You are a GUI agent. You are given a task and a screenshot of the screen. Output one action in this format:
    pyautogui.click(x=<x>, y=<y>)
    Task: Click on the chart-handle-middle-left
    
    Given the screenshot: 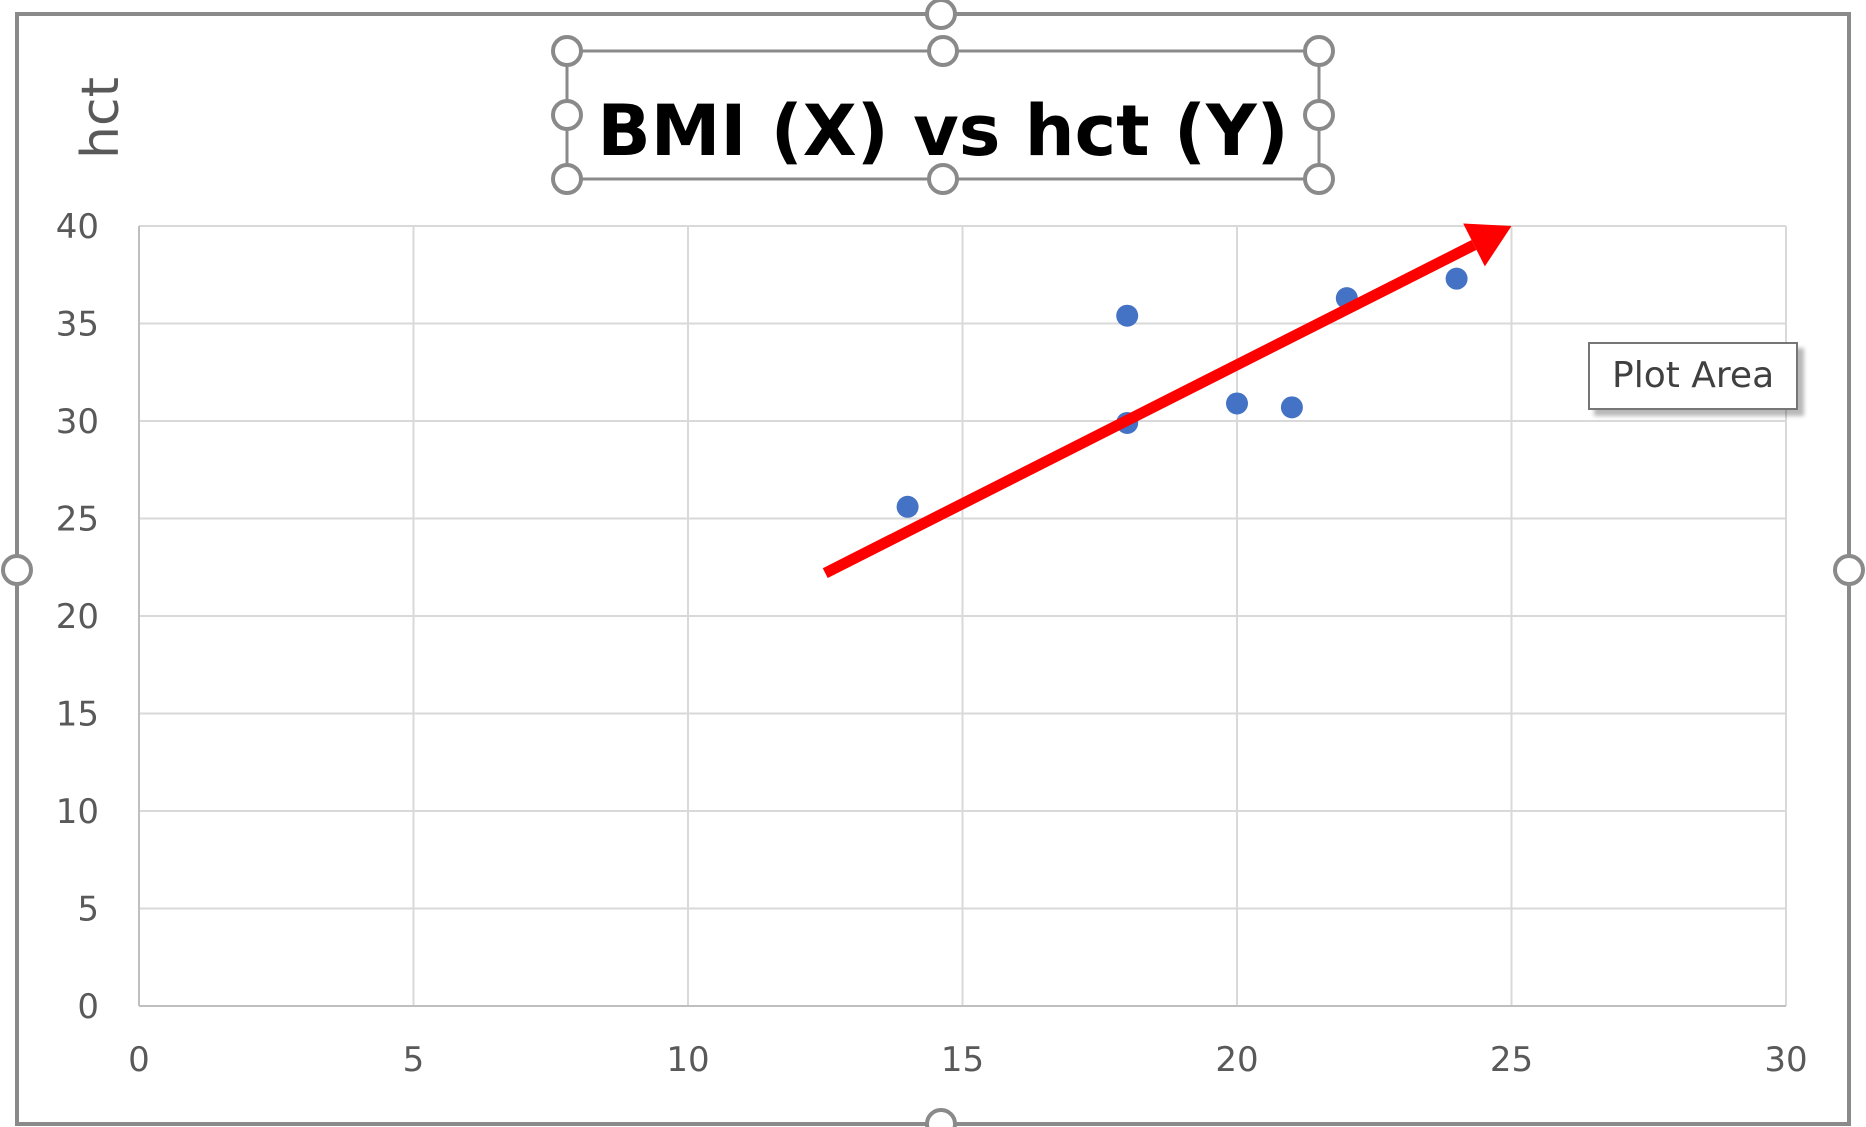 What is the action you would take?
    pyautogui.click(x=17, y=570)
    